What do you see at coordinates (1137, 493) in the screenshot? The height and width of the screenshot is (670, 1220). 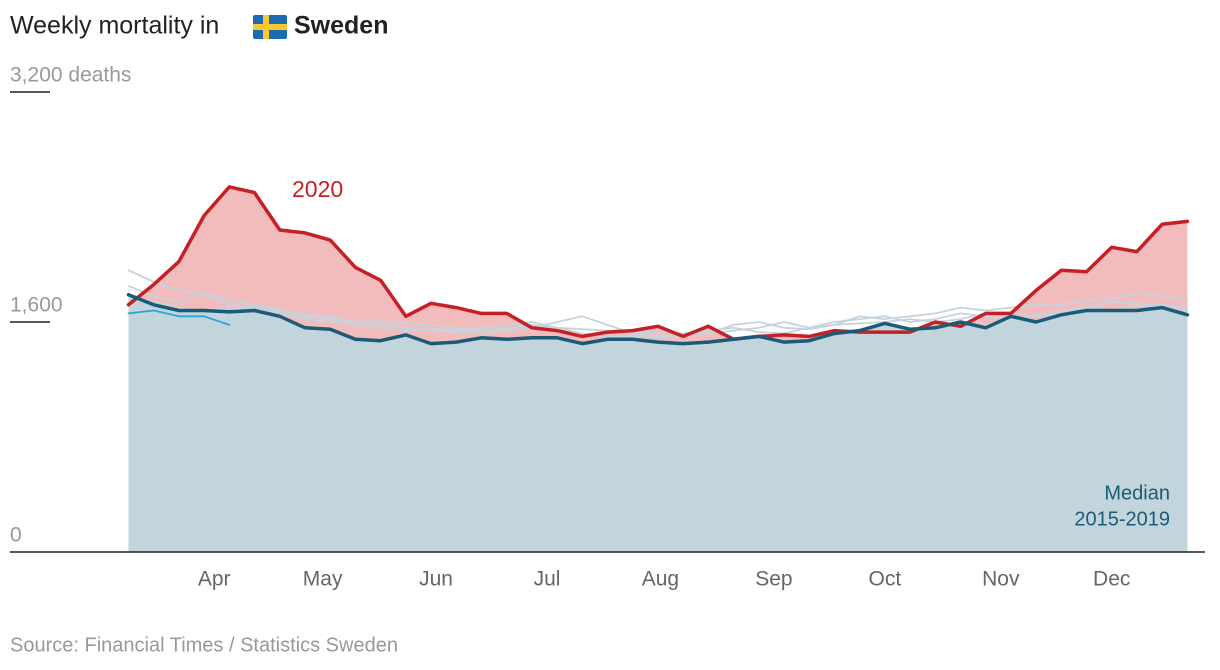 I see `annotation: Median` at bounding box center [1137, 493].